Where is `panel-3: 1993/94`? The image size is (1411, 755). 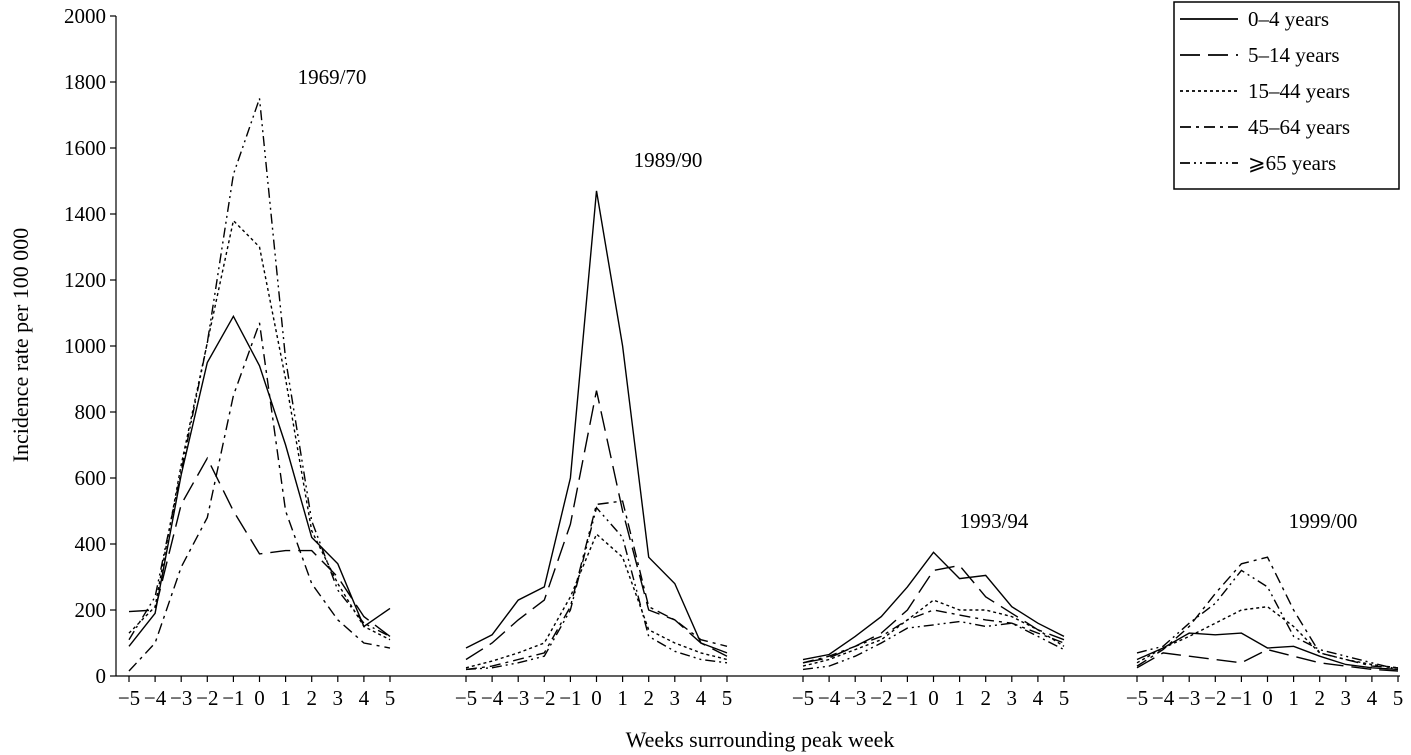
panel-3: 1993/94 is located at coordinates (933, 590).